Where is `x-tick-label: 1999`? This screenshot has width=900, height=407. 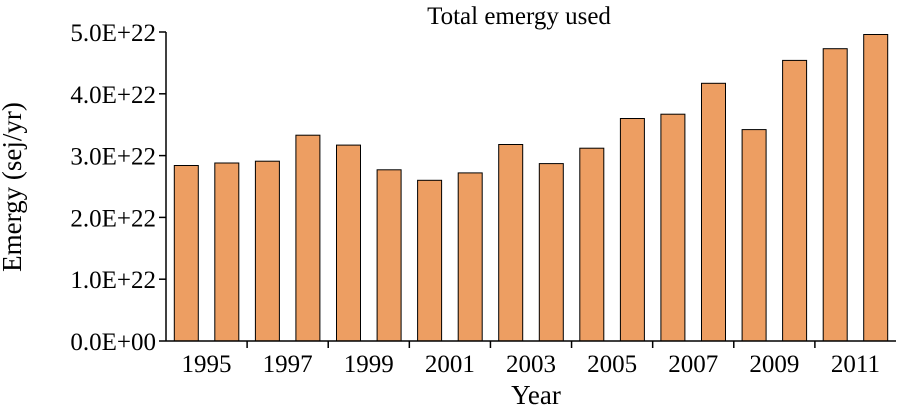
x-tick-label: 1999 is located at coordinates (369, 364).